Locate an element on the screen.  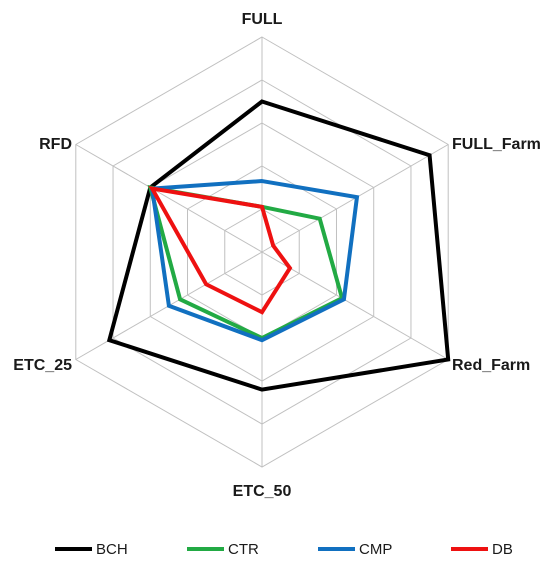
axis-label-full-farm: FULL_Farm is located at coordinates (496, 144).